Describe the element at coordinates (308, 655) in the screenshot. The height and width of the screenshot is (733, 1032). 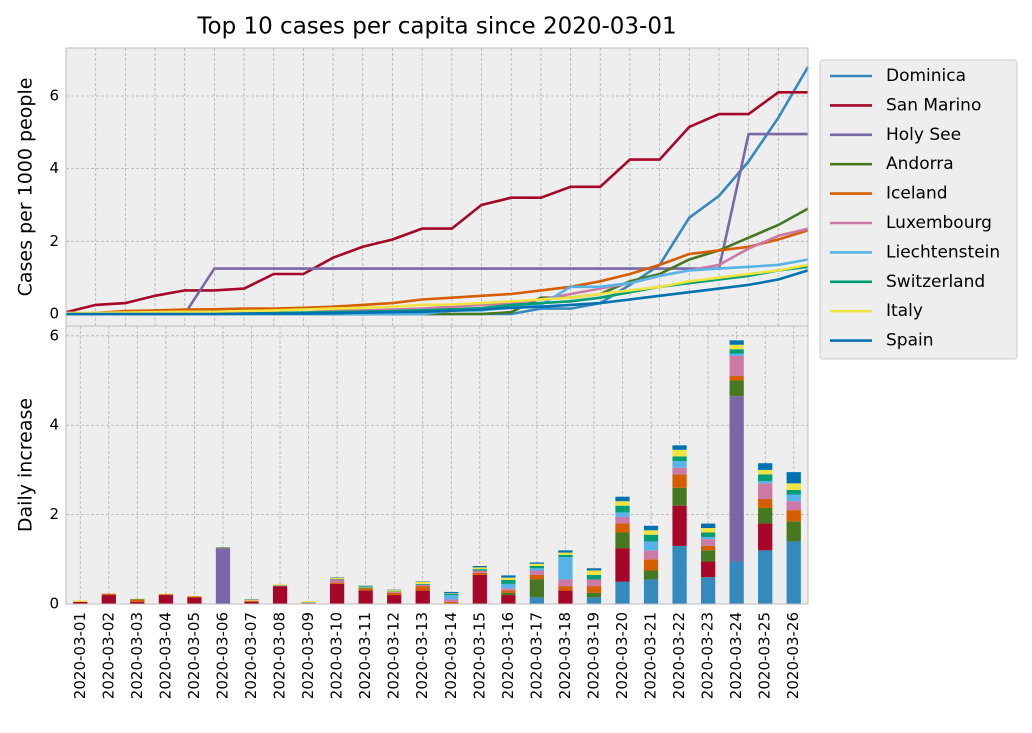
I see `x-tick-label: 2020-03-09` at that location.